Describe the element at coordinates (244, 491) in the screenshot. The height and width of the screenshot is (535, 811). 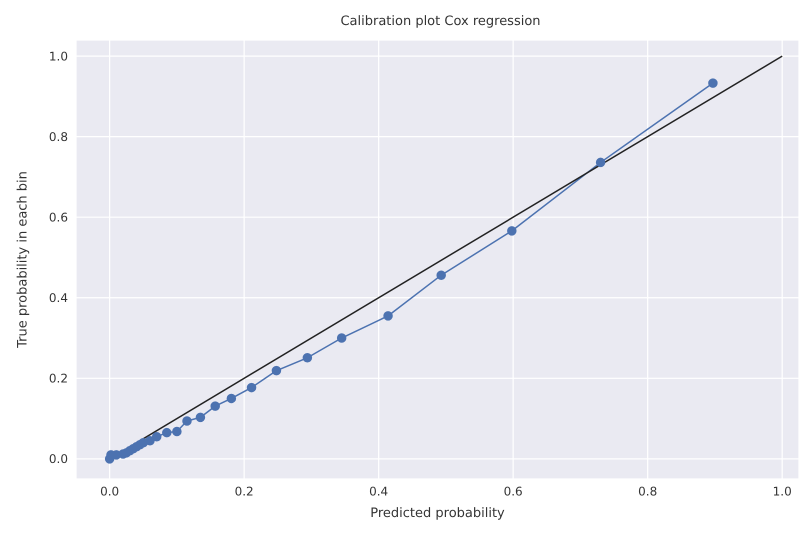
I see `x-tick-label: 0.2` at that location.